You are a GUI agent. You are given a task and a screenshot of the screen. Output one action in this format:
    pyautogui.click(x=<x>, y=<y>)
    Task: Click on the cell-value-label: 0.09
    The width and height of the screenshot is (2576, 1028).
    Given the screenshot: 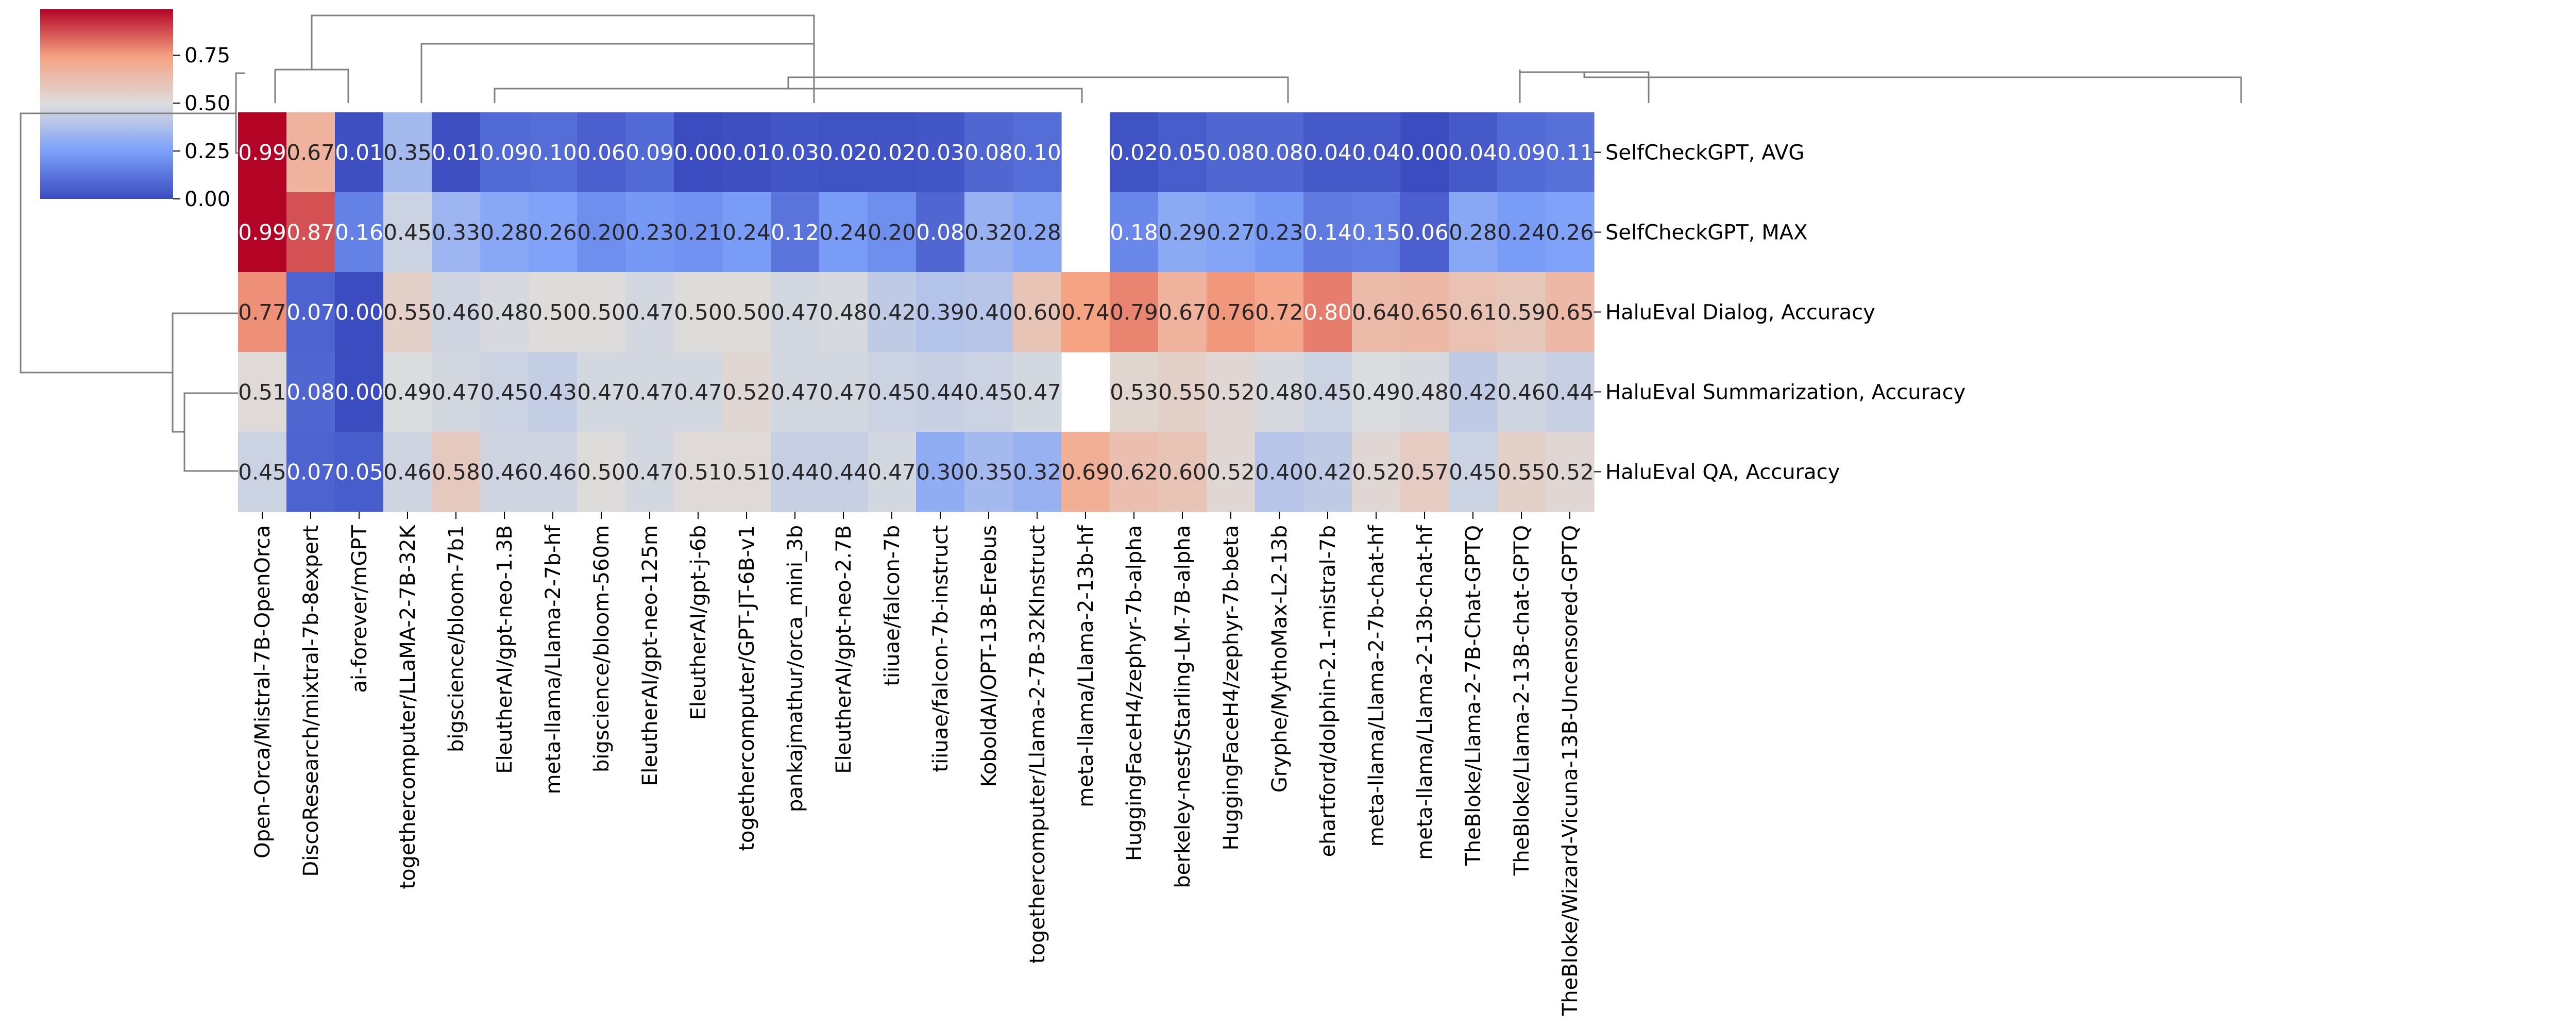 What is the action you would take?
    pyautogui.click(x=1521, y=152)
    